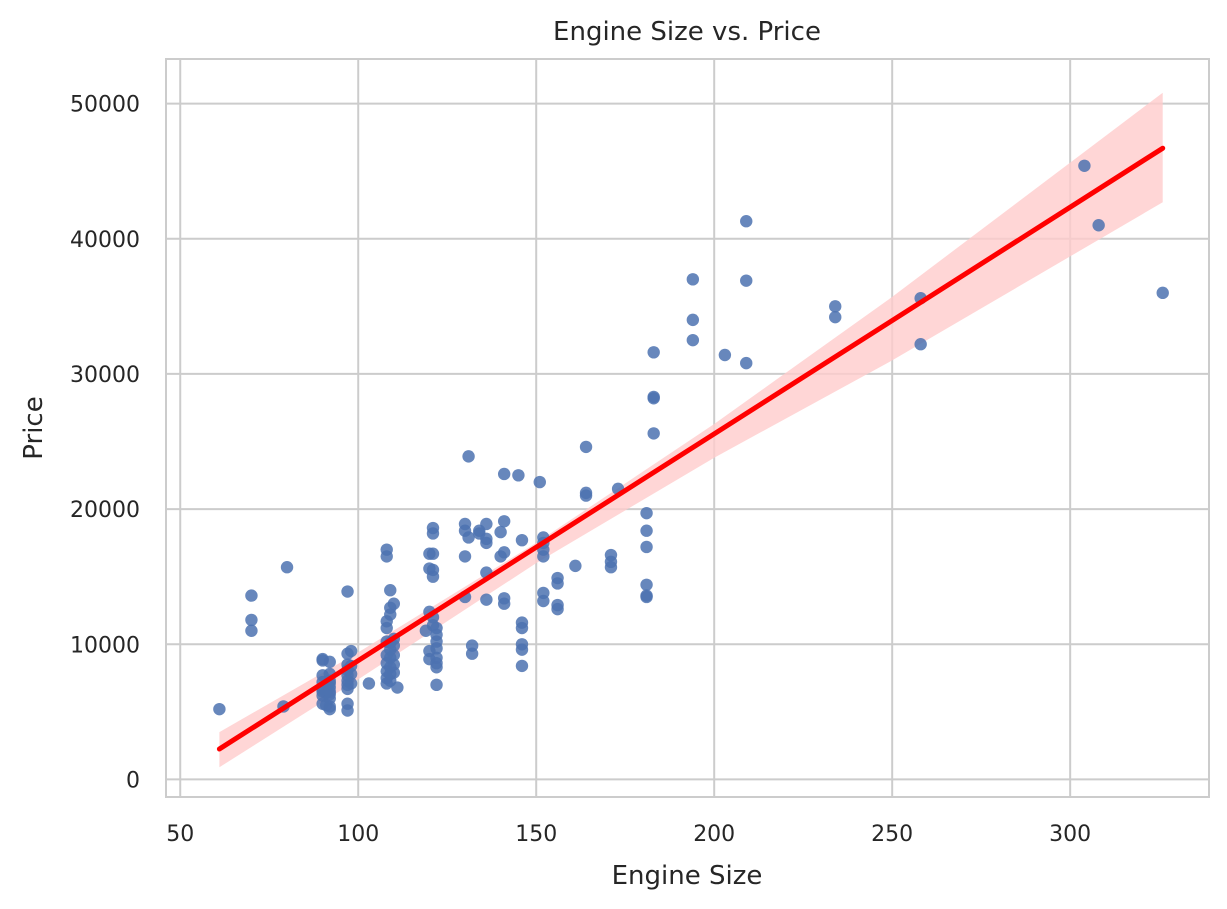 The height and width of the screenshot is (909, 1227). Describe the element at coordinates (714, 834) in the screenshot. I see `x-tick-label: 200` at that location.